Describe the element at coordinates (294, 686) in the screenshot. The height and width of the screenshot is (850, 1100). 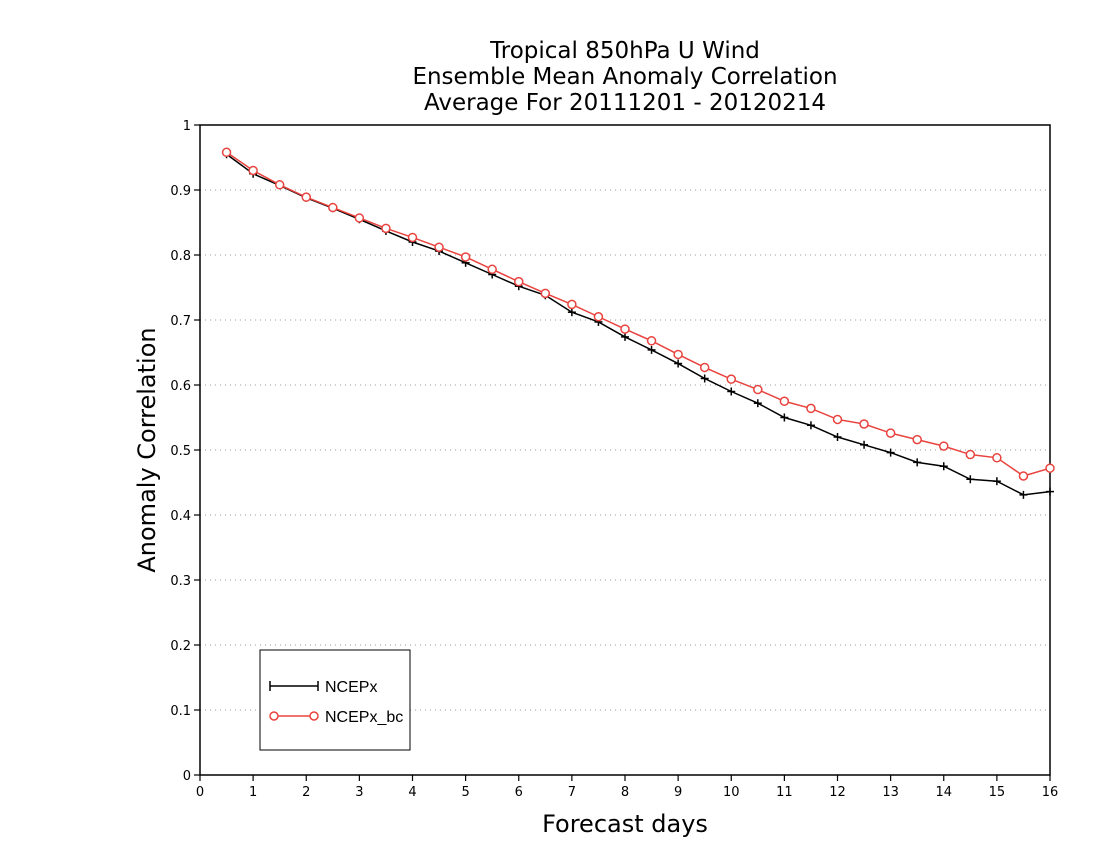
I see `legend-marker-ncepx` at that location.